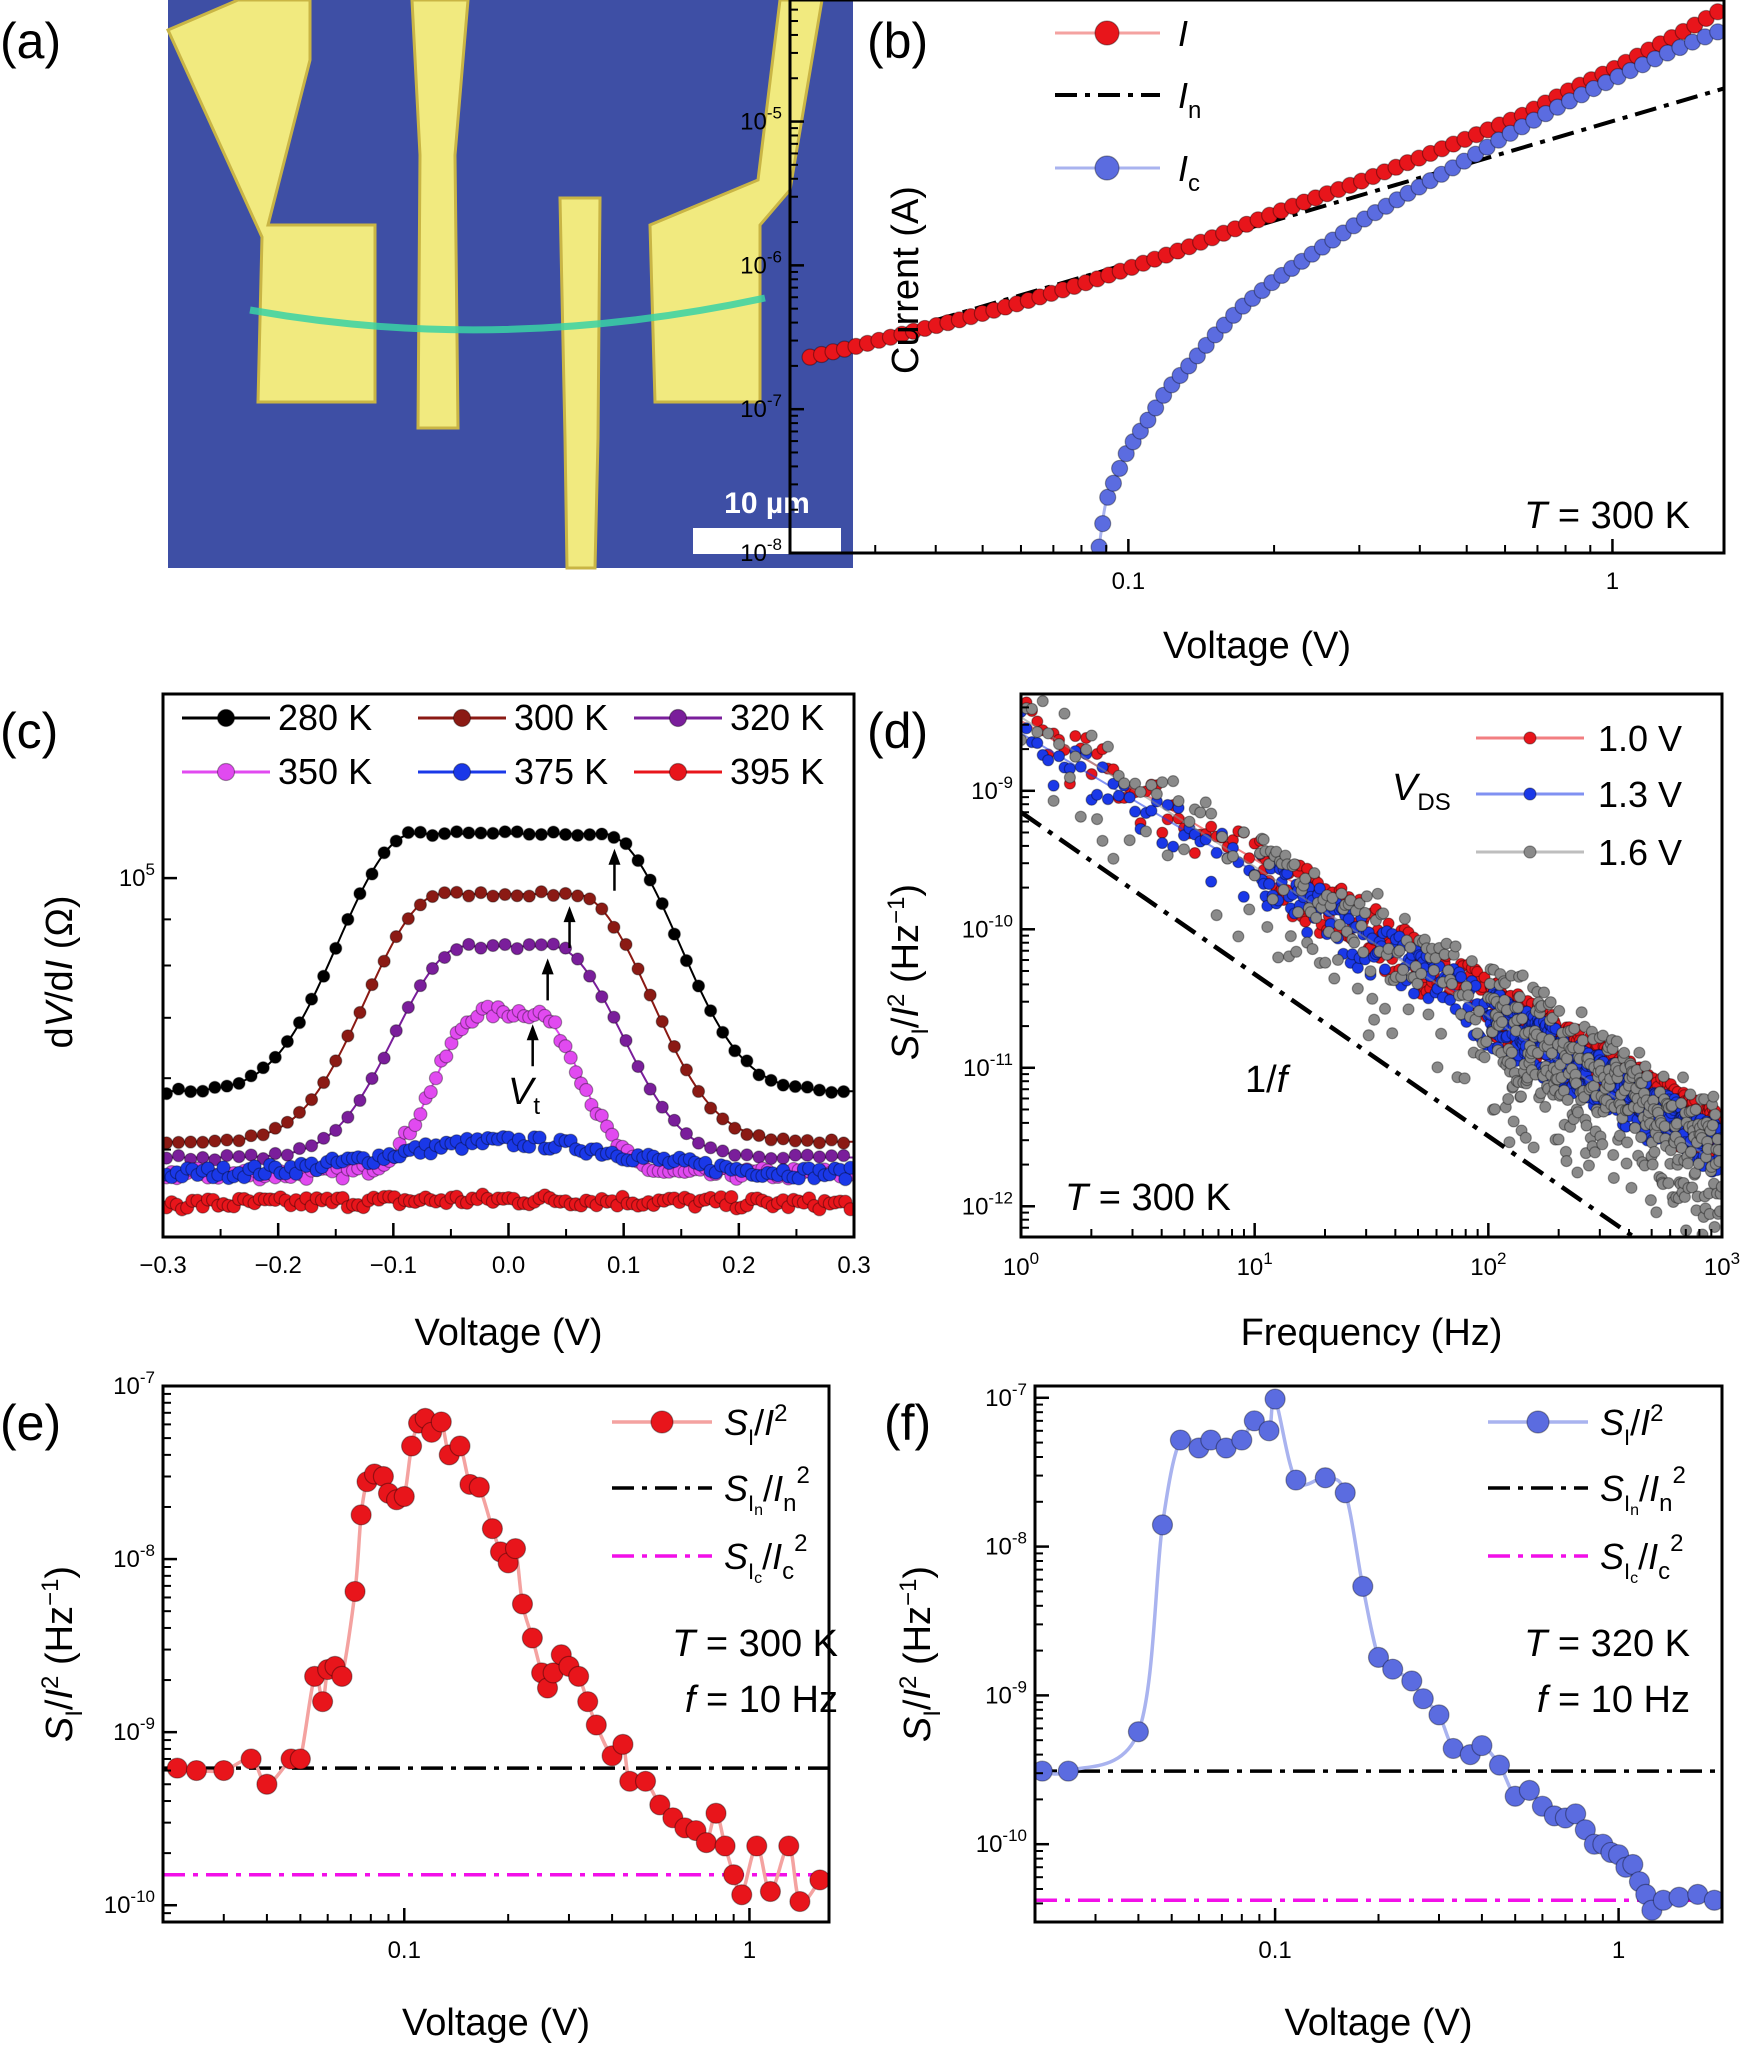 This screenshot has height=2050, width=1746. What do you see at coordinates (30, 41) in the screenshot?
I see `panel-a-label: (a)` at bounding box center [30, 41].